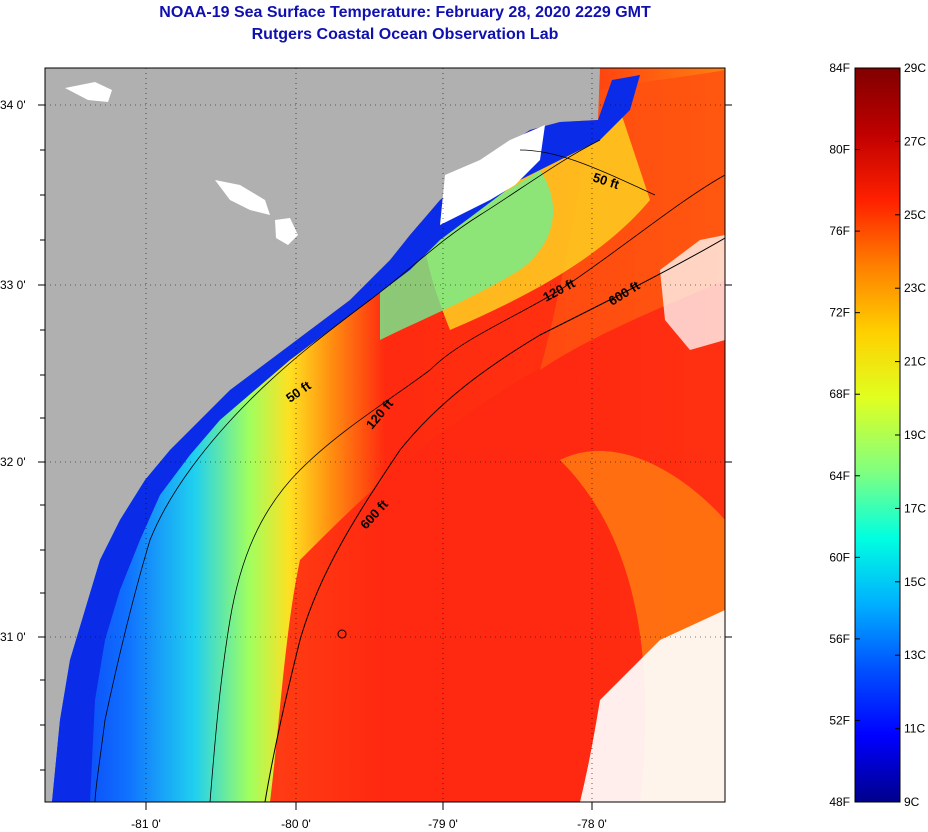 The image size is (928, 832). Describe the element at coordinates (839, 557) in the screenshot. I see `colorbar-f-label: 60F` at that location.